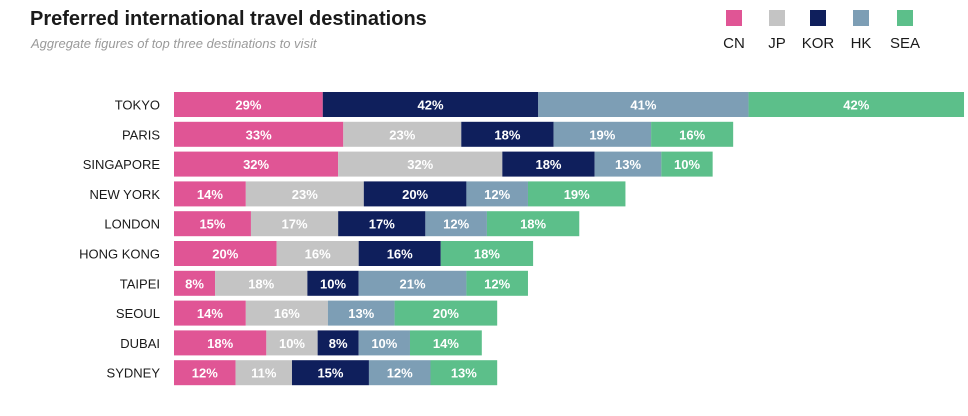  I want to click on bar-seoul-jp, so click(286, 313).